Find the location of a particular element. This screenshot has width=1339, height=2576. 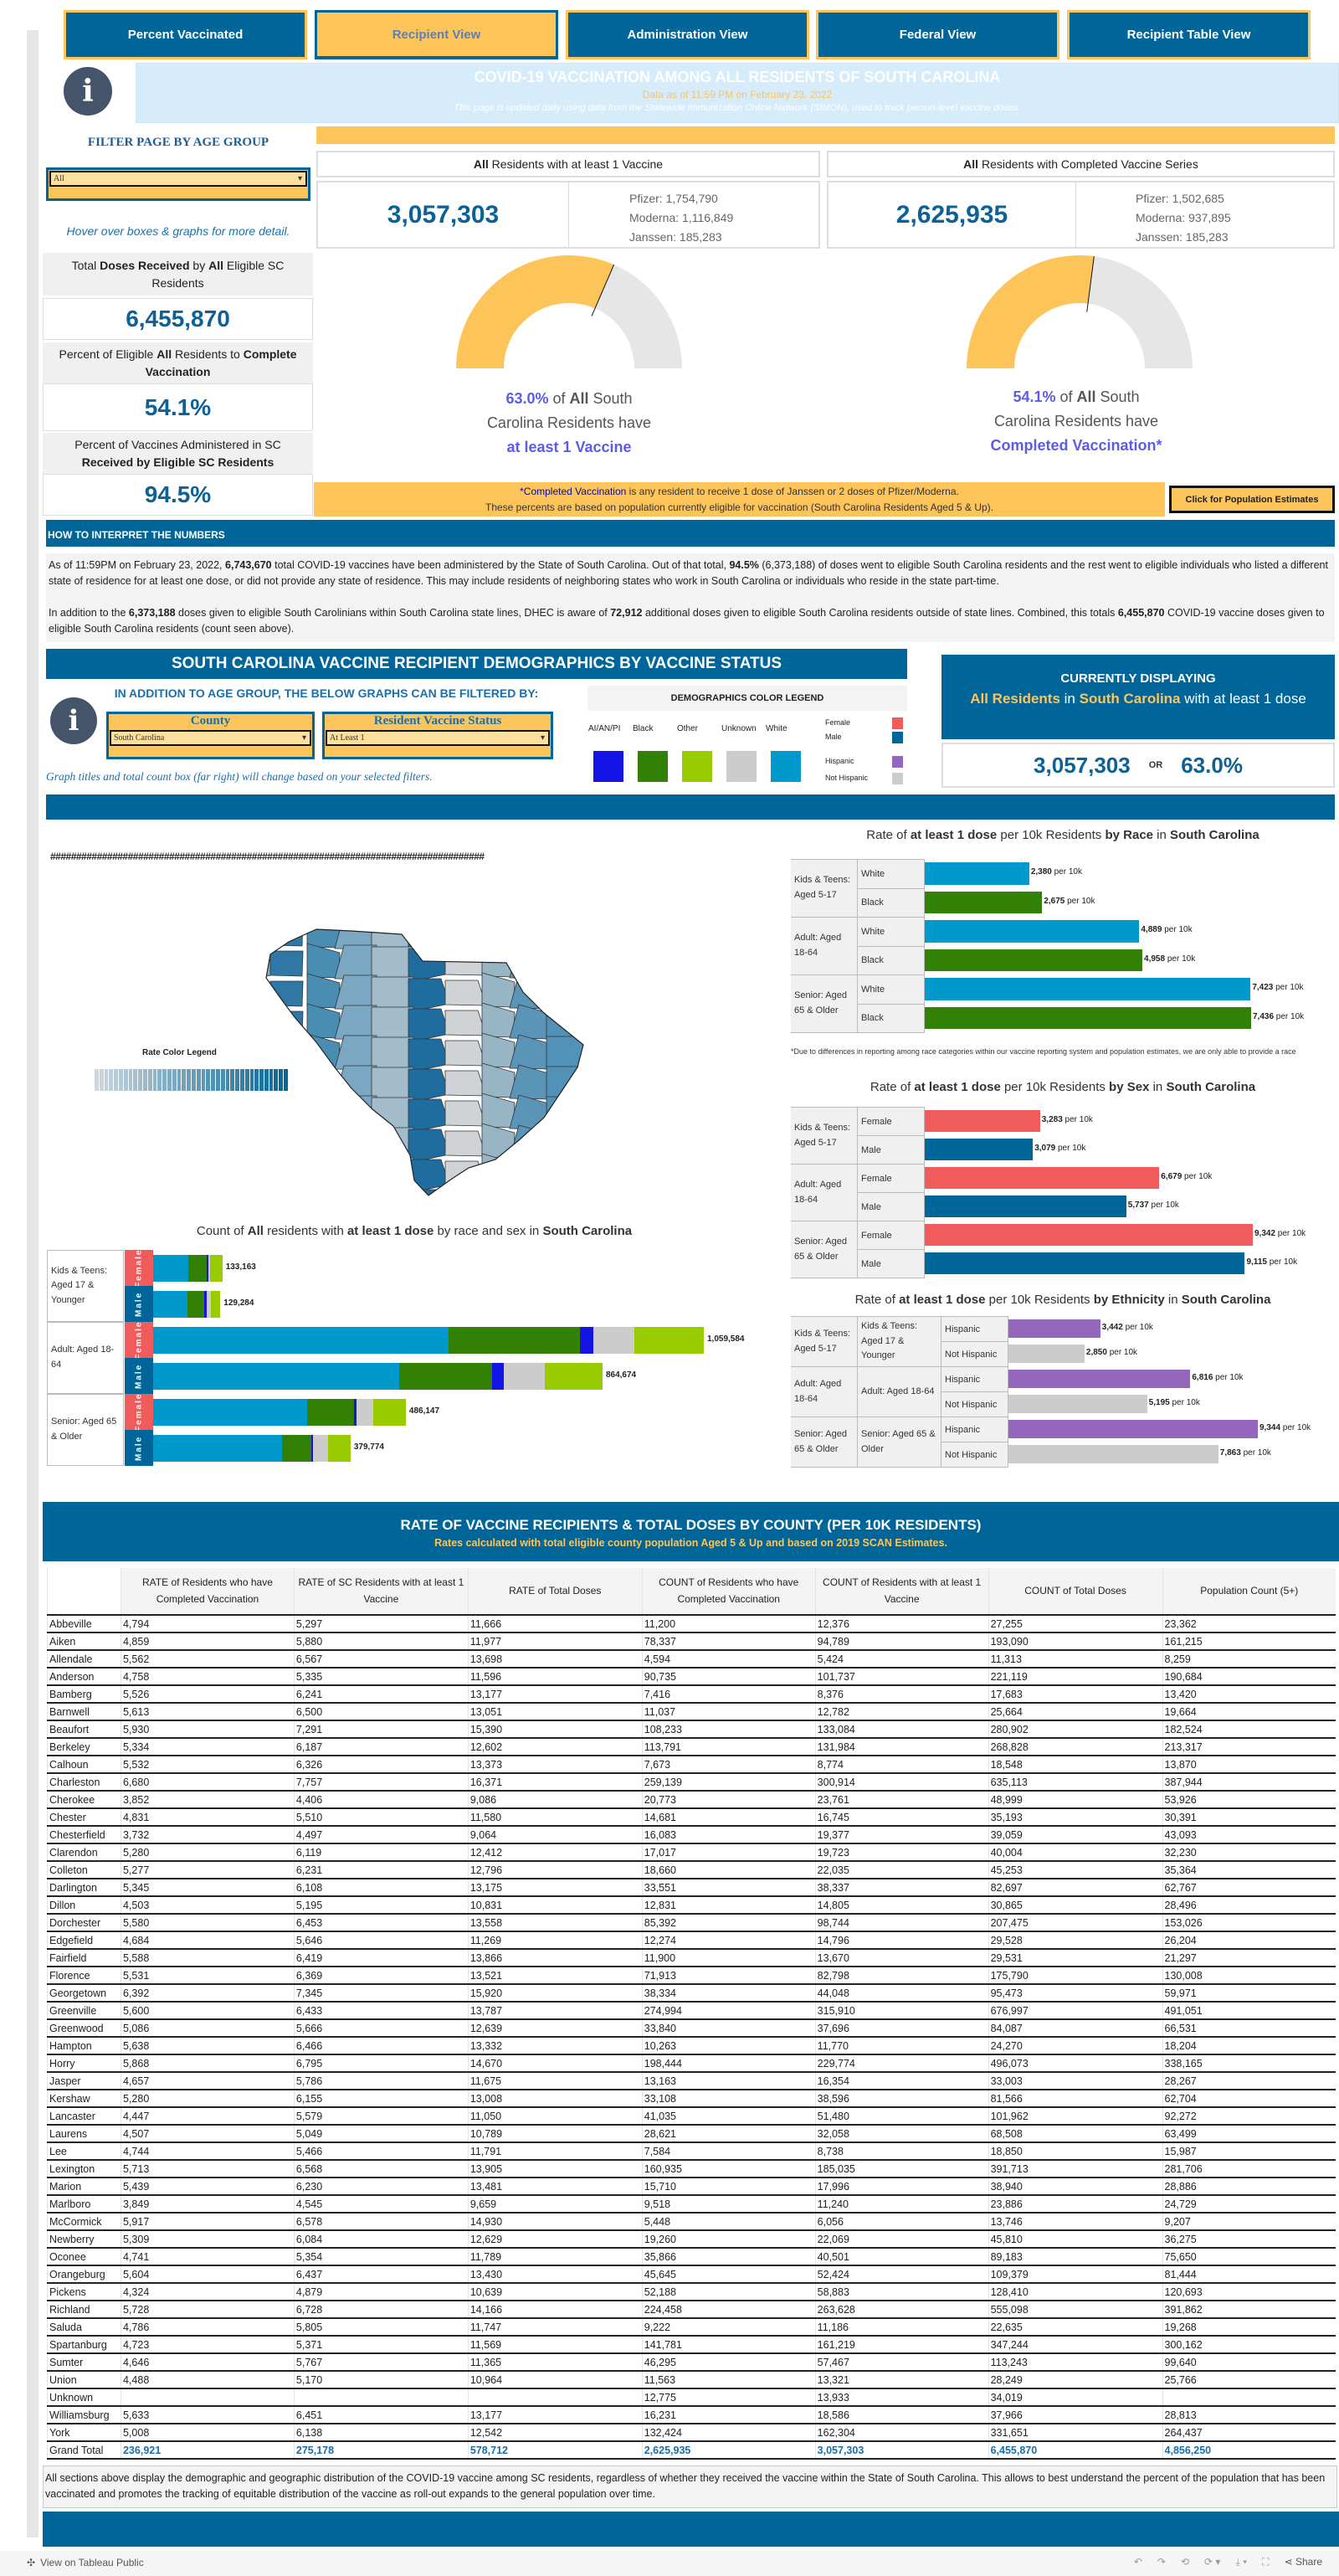

county-rate-map is located at coordinates (418, 1059).